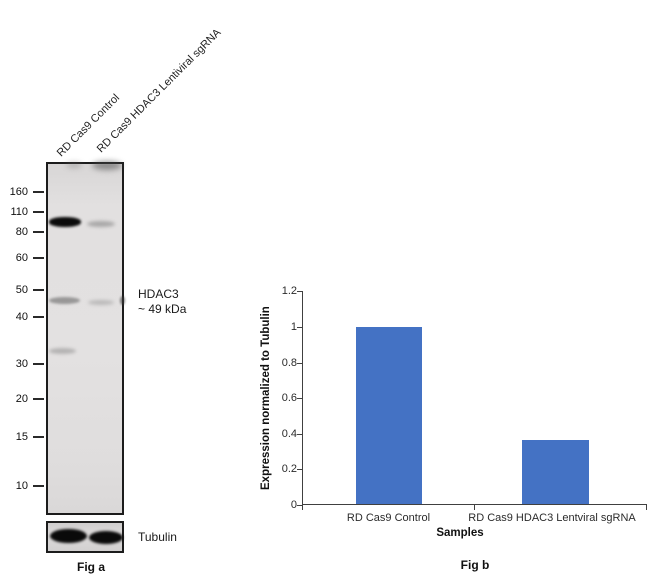 The width and height of the screenshot is (650, 583). I want to click on target-annotation: HDAC3 ~ 49 kDa, so click(162, 302).